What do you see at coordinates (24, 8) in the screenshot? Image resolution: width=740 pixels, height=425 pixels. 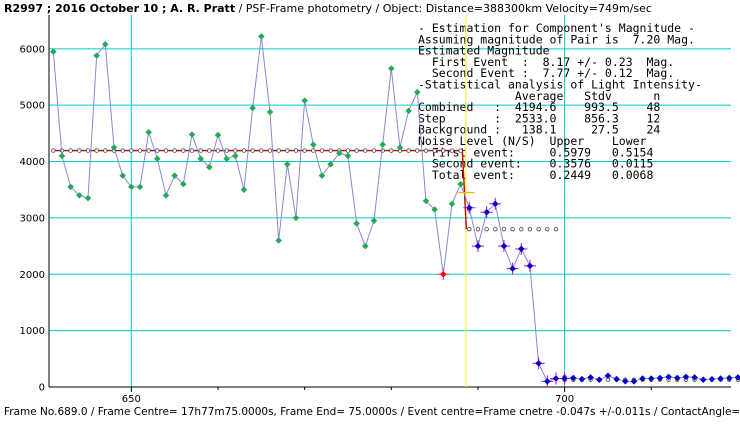 I see `report-id: R2997` at bounding box center [24, 8].